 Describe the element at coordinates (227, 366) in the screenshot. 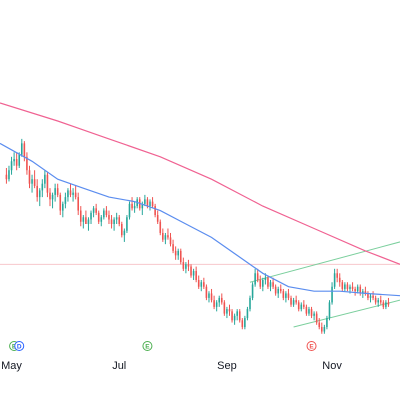

I see `x-tick-label: Sep` at that location.